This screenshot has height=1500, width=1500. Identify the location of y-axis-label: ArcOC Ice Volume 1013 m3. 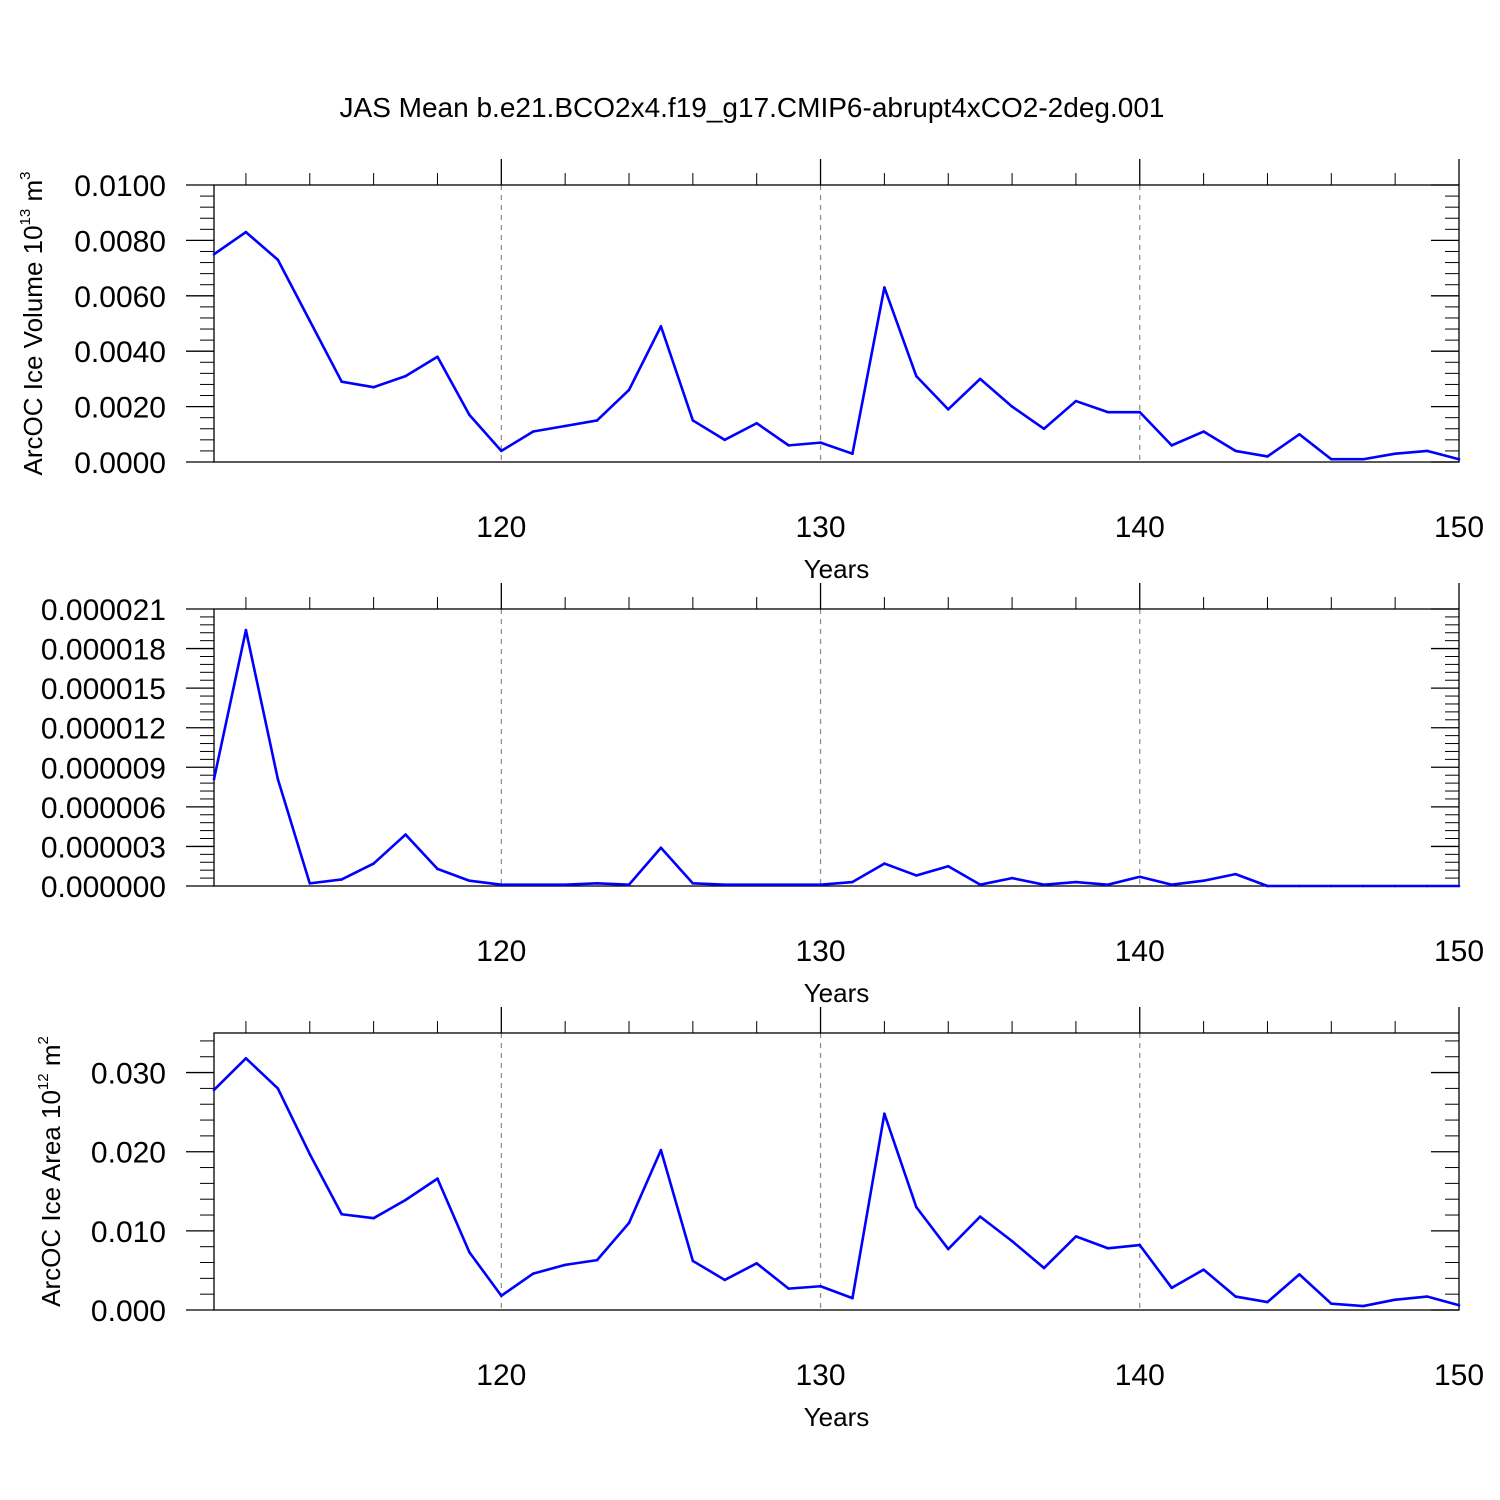
(32, 324).